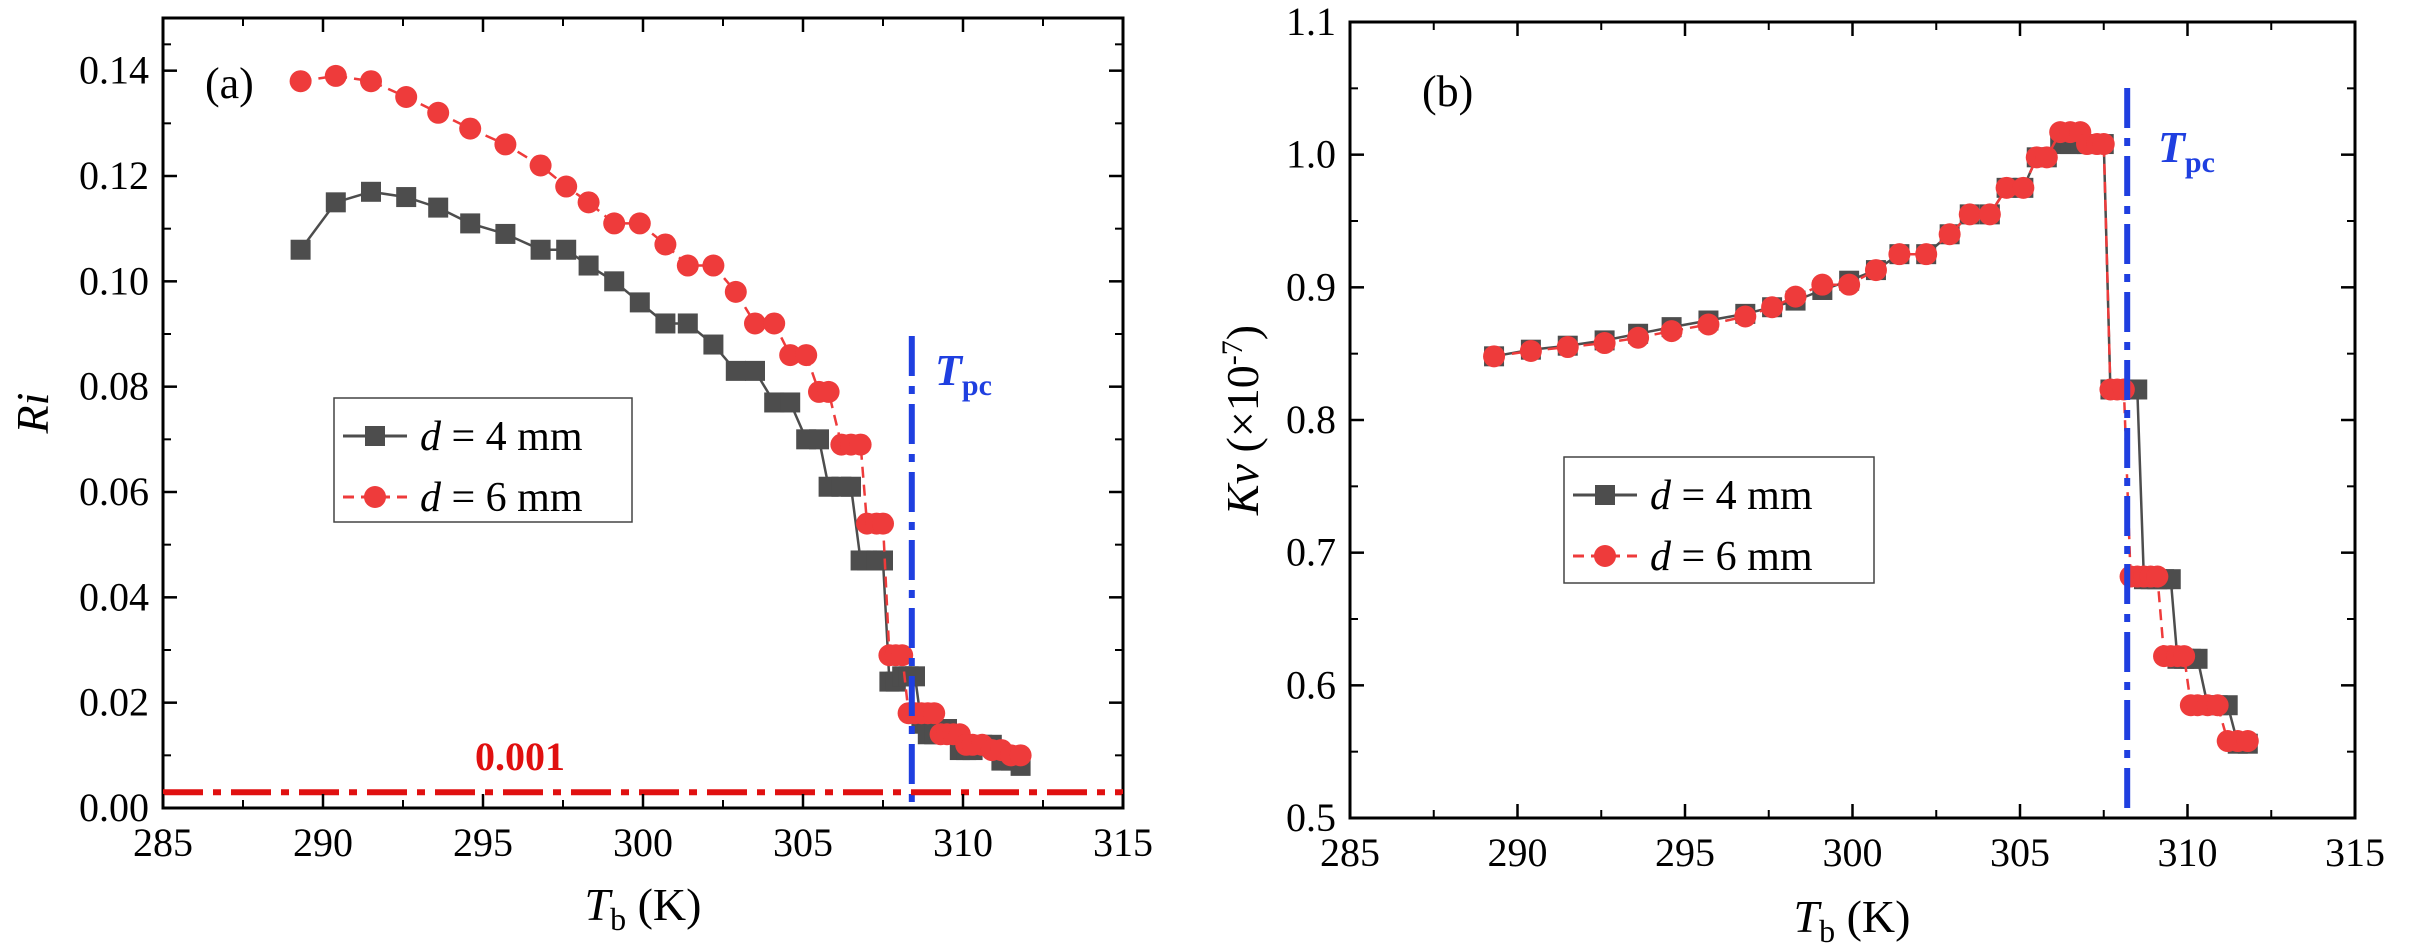 Image resolution: width=2409 pixels, height=951 pixels. I want to click on legend-a: d = 4 mm d = 6 mm, so click(483, 460).